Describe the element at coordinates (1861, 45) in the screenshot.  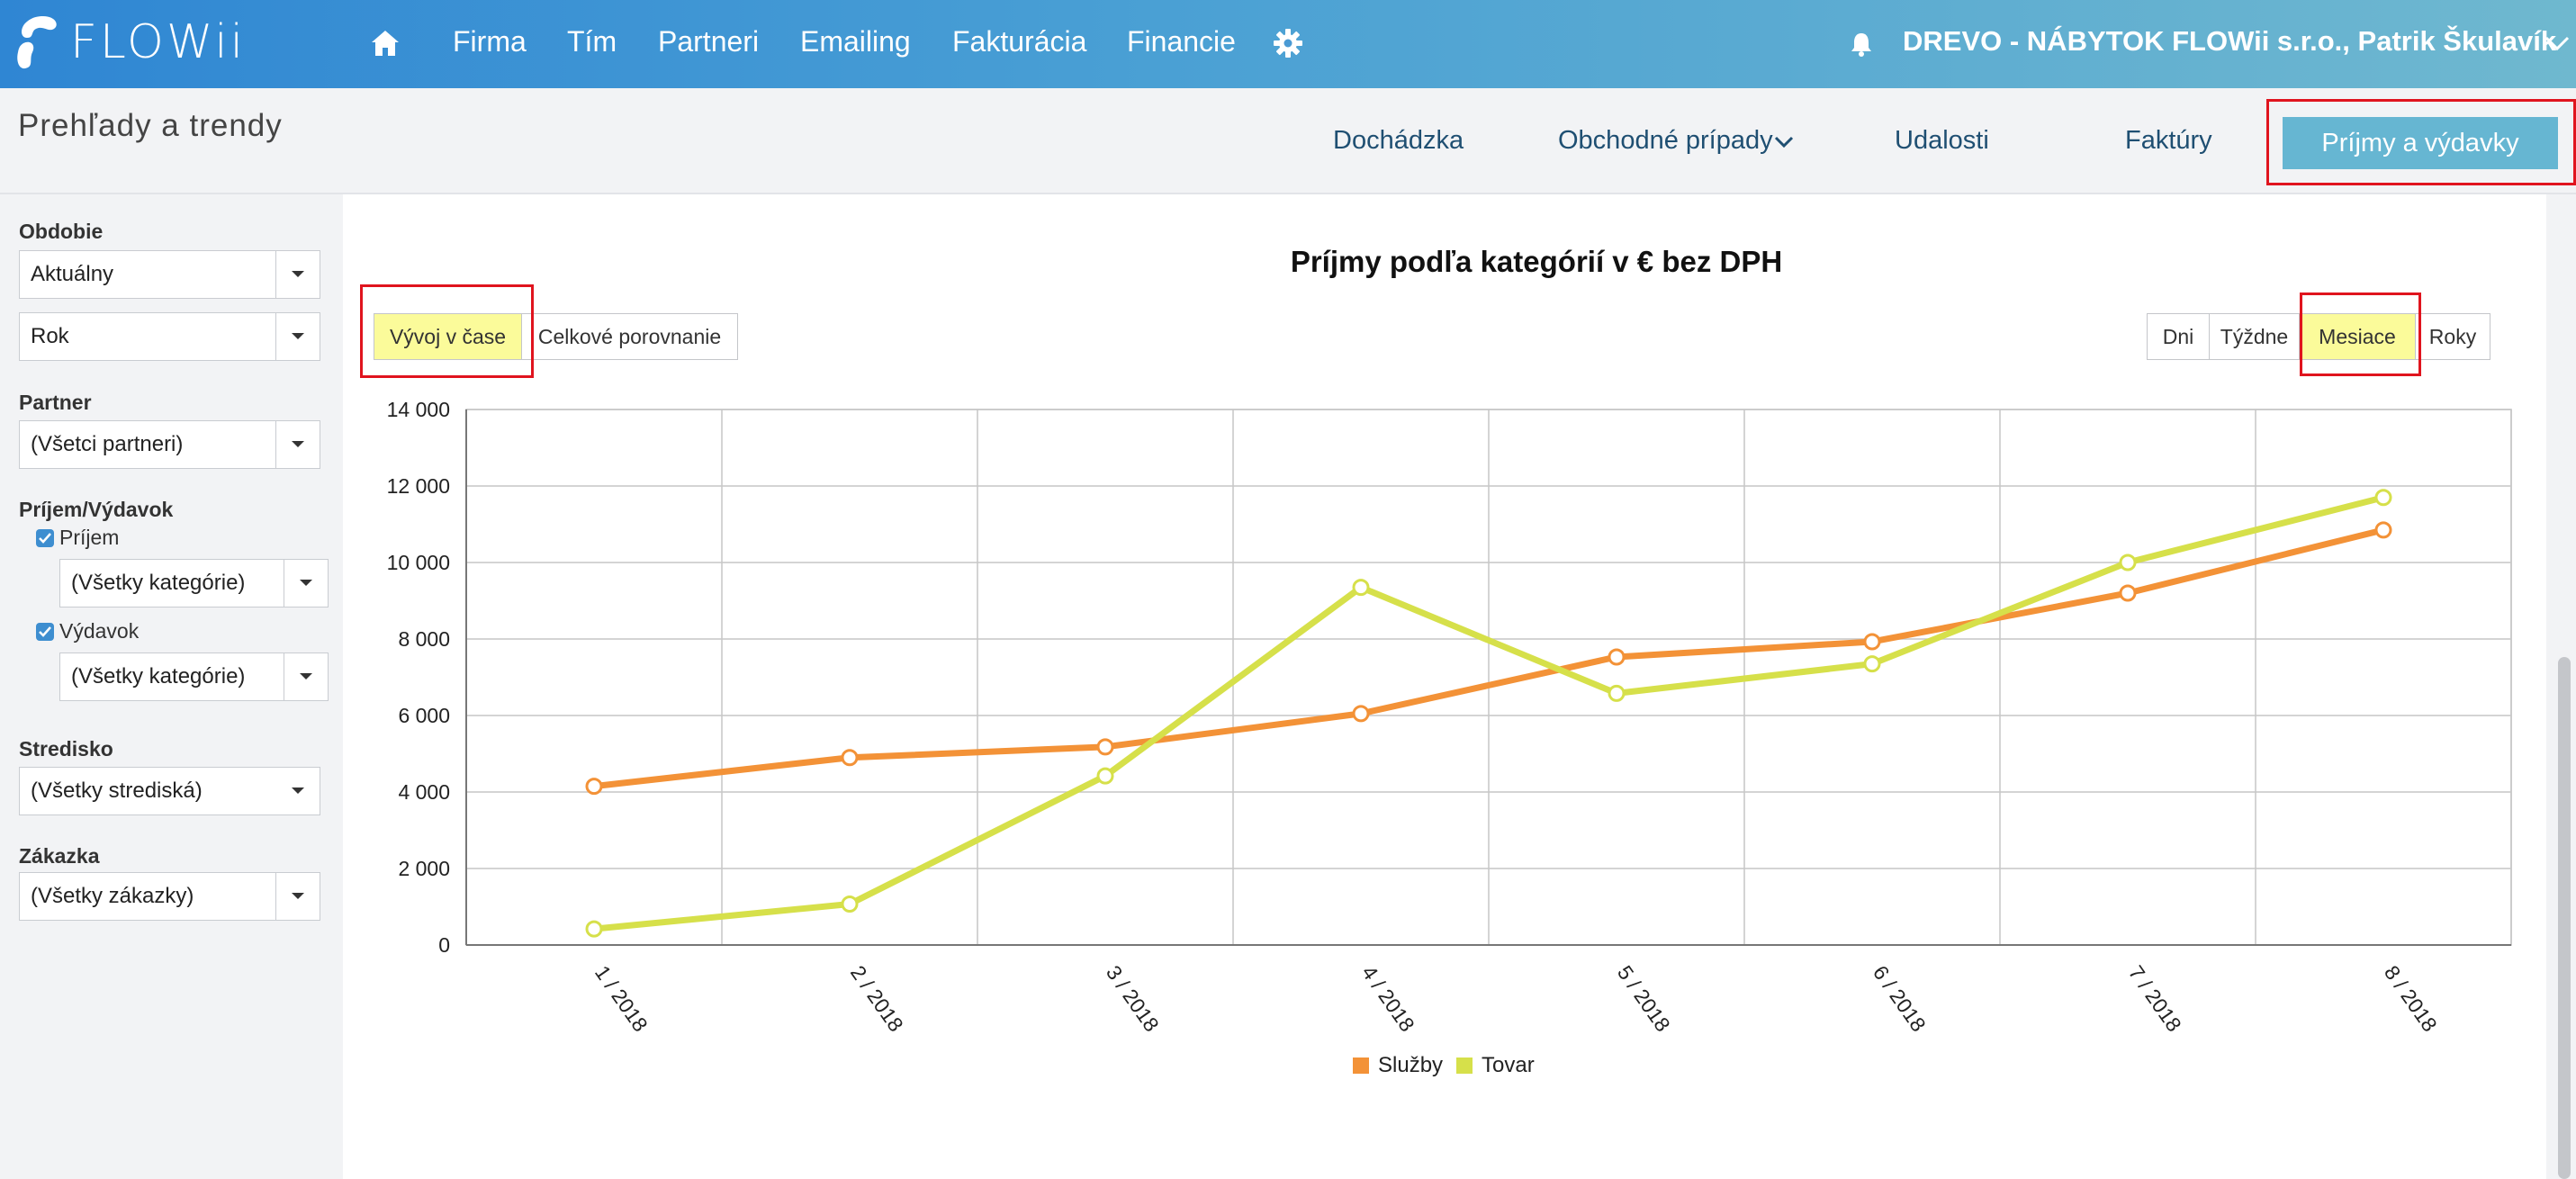
I see `bell-icon` at that location.